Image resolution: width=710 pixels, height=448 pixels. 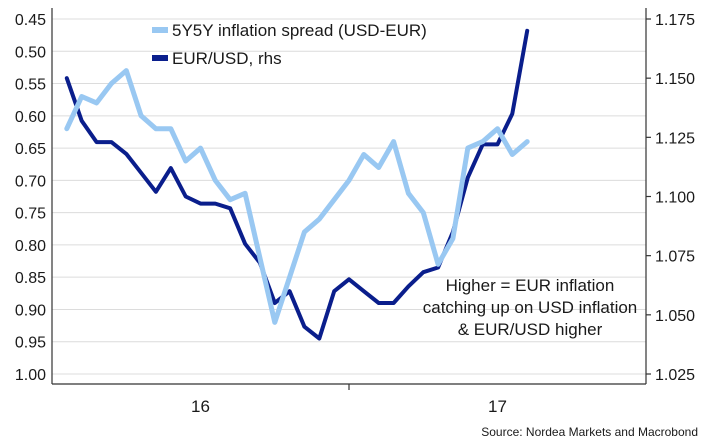 What do you see at coordinates (530, 329) in the screenshot?
I see `annotation-line-3: & EUR/USD higher` at bounding box center [530, 329].